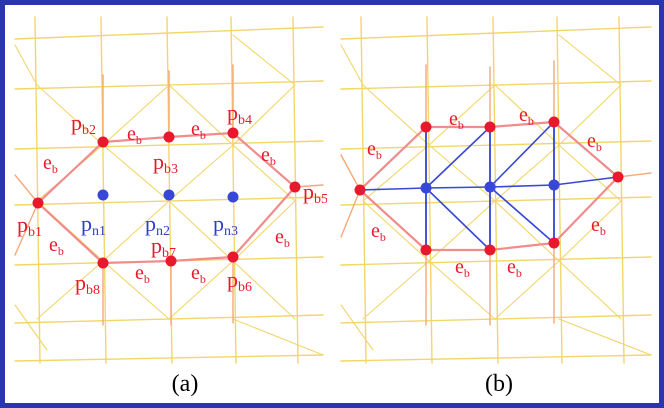 The image size is (664, 408). What do you see at coordinates (331, 185) in the screenshot?
I see `panel-separator` at bounding box center [331, 185].